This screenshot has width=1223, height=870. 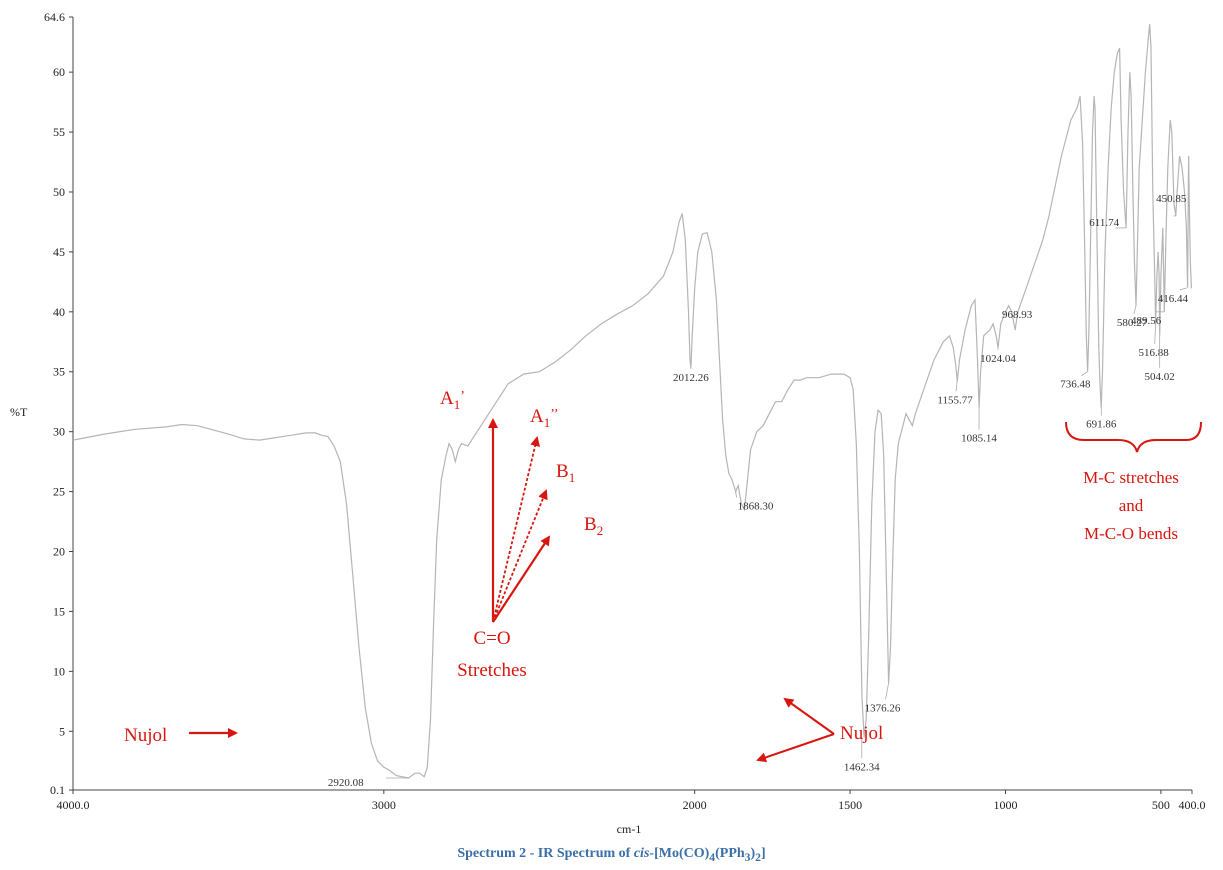 What do you see at coordinates (756, 507) in the screenshot?
I see `peak-label: 1868.30` at bounding box center [756, 507].